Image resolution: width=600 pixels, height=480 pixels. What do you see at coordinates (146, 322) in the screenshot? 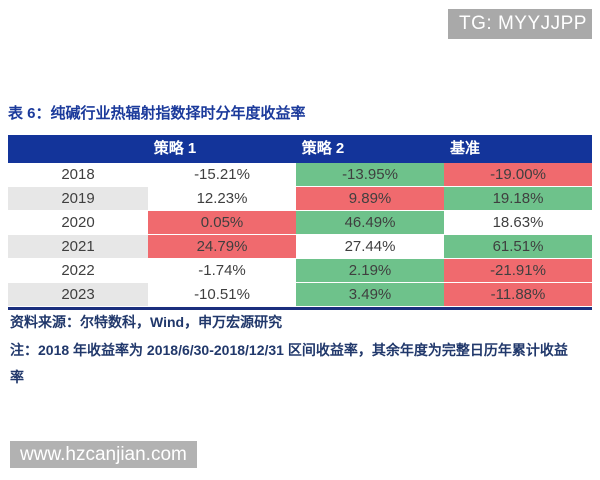
I see `source-note: 资料来源：尔特数科，Wind，申万宏源研究` at bounding box center [146, 322].